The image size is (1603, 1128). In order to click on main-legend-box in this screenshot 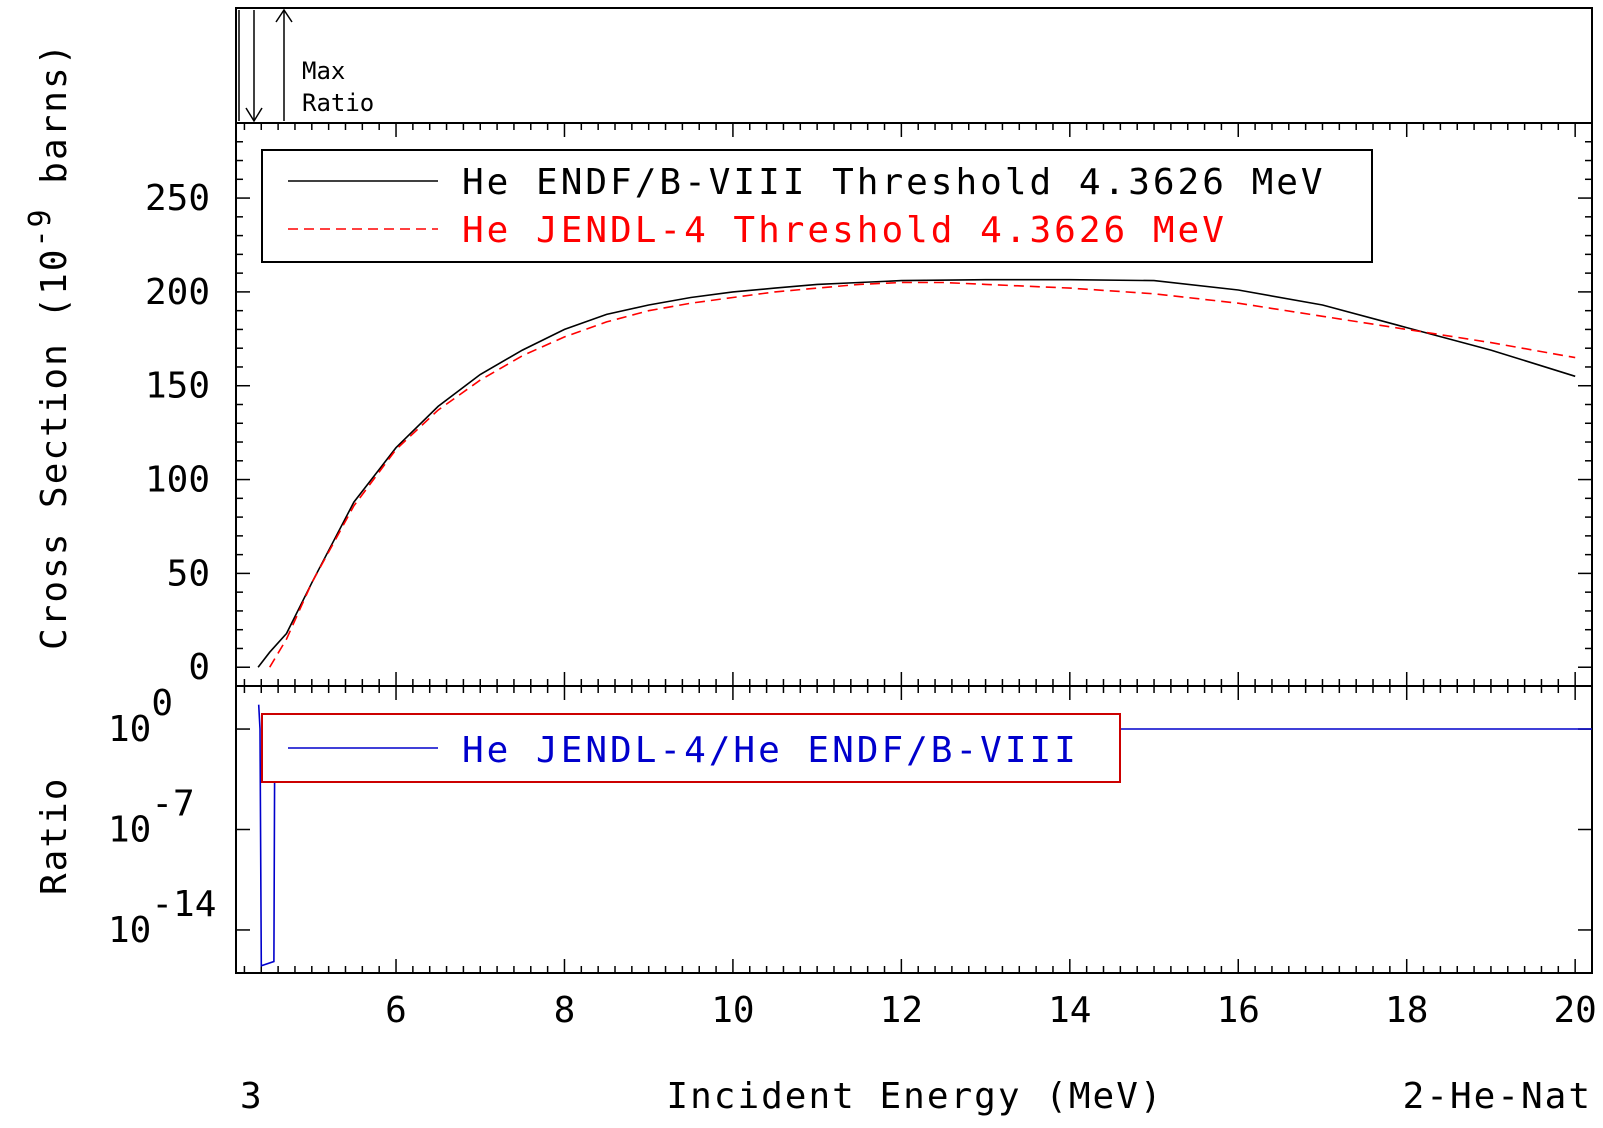, I will do `click(817, 206)`.